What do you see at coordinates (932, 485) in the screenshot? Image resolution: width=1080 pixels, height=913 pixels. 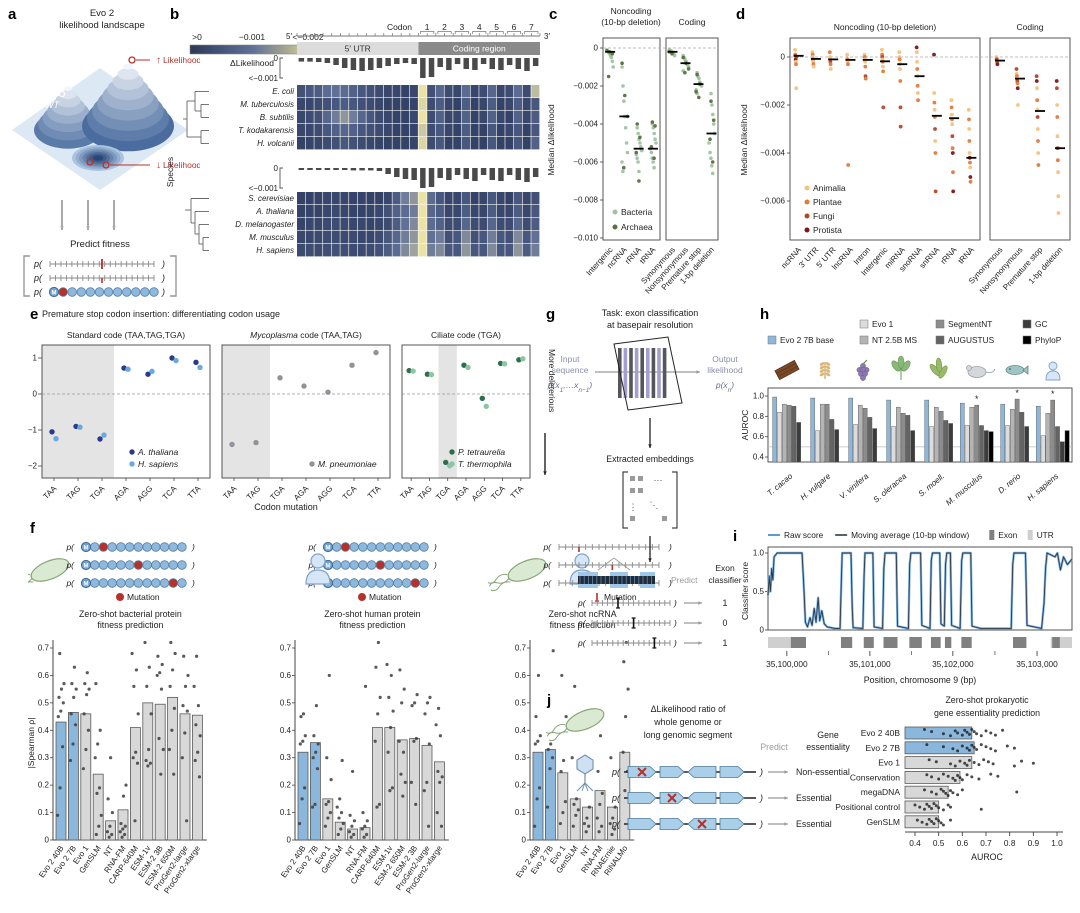 I see `species-label: S. moell.` at bounding box center [932, 485].